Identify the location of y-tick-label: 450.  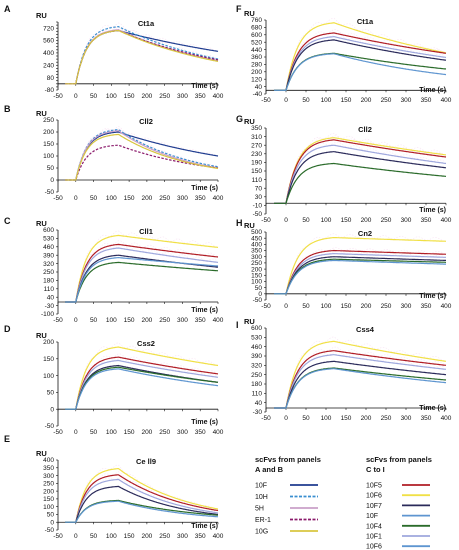
(256, 238).